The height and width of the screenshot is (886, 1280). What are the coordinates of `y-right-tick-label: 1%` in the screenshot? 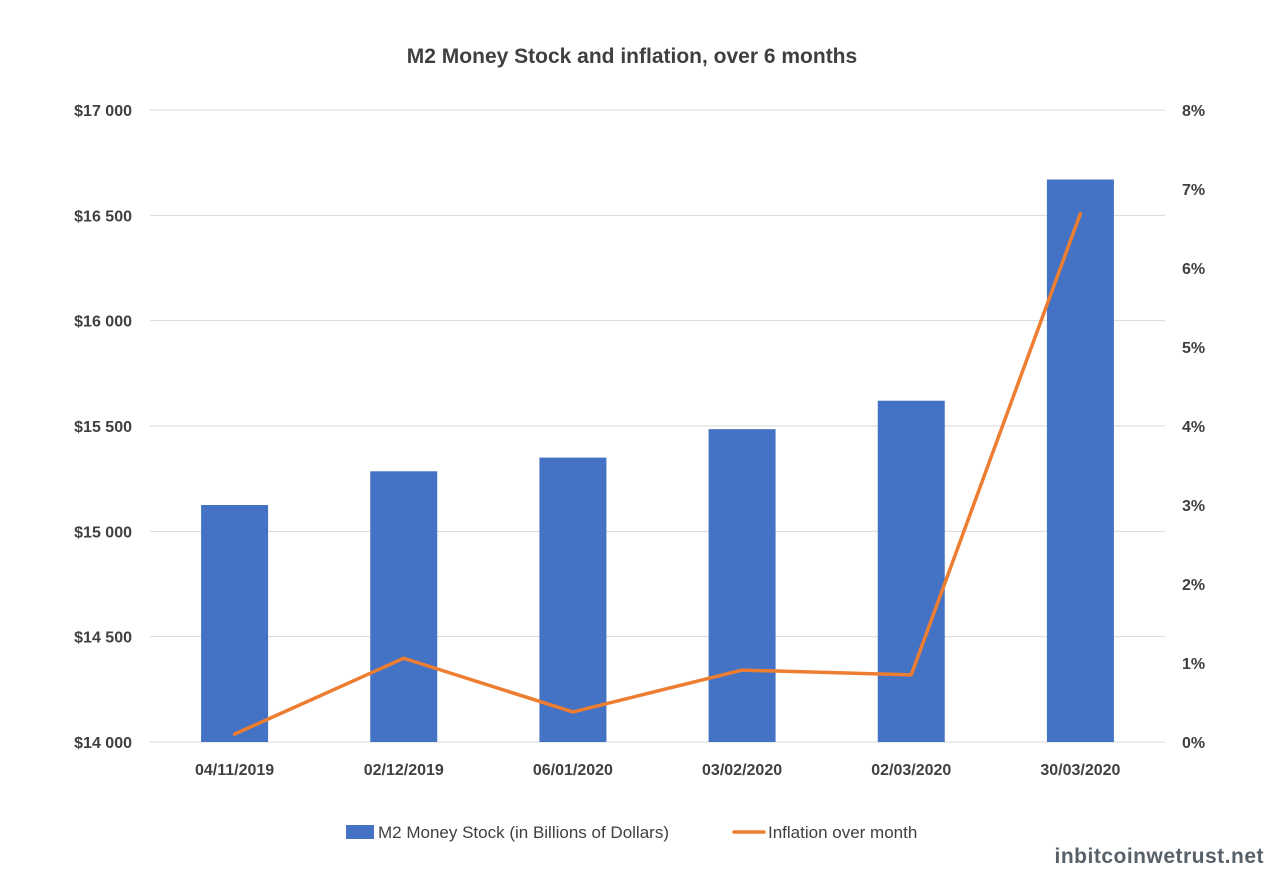 It's located at (1193, 664).